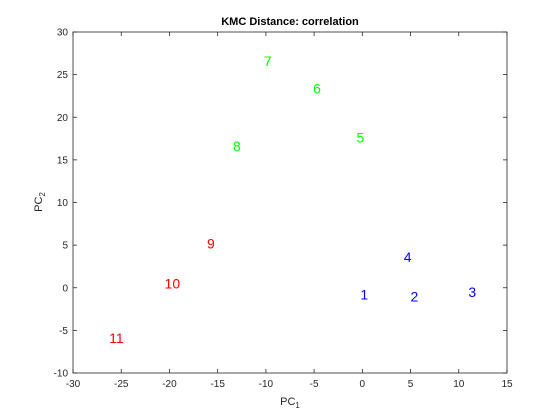  What do you see at coordinates (73, 384) in the screenshot?
I see `x-tick-label: -30` at bounding box center [73, 384].